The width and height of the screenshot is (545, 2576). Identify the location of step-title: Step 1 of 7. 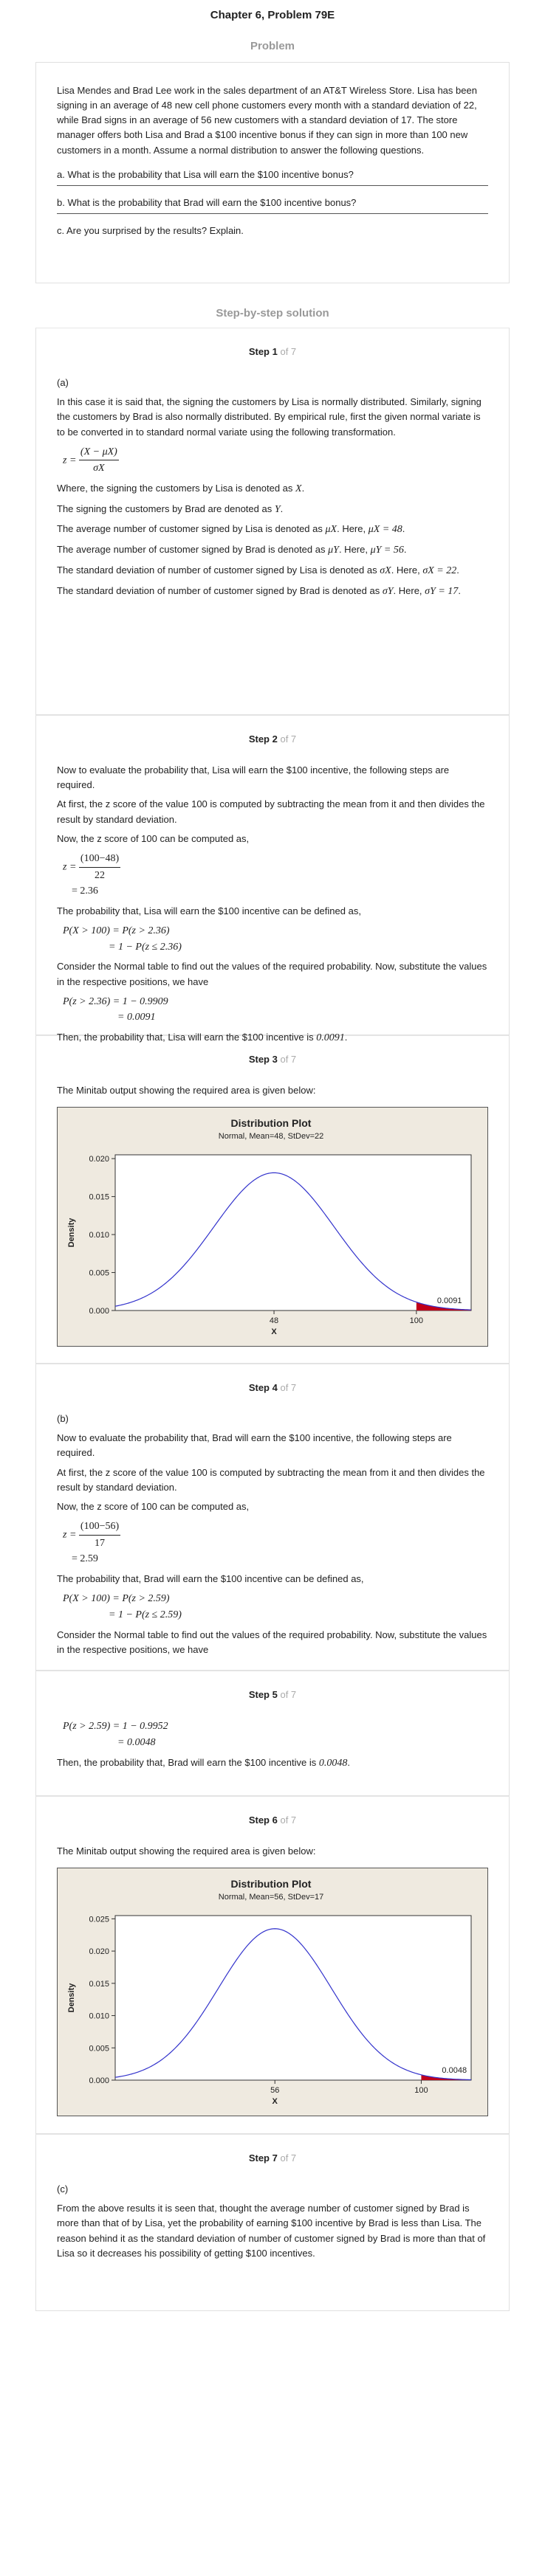
(272, 351).